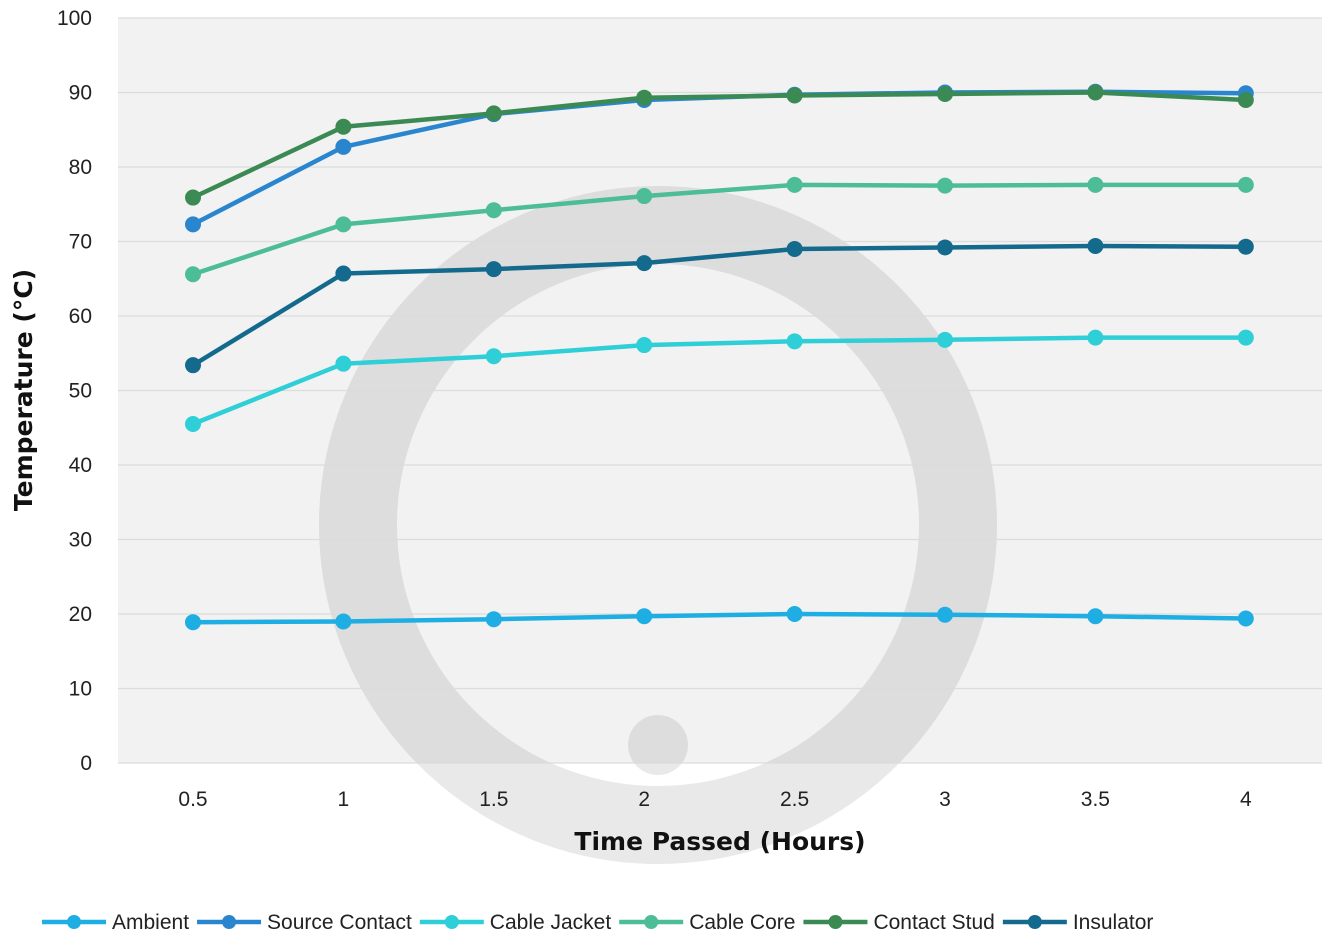  I want to click on y-tick-label: 0, so click(86, 763).